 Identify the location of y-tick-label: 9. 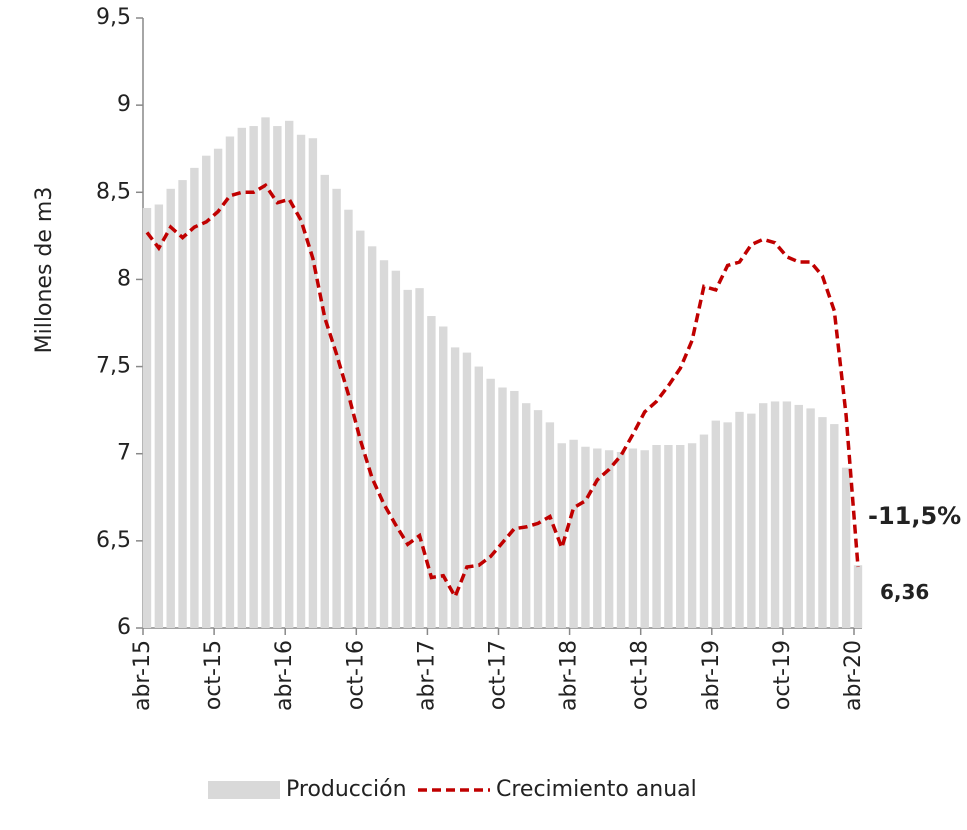
(124, 104).